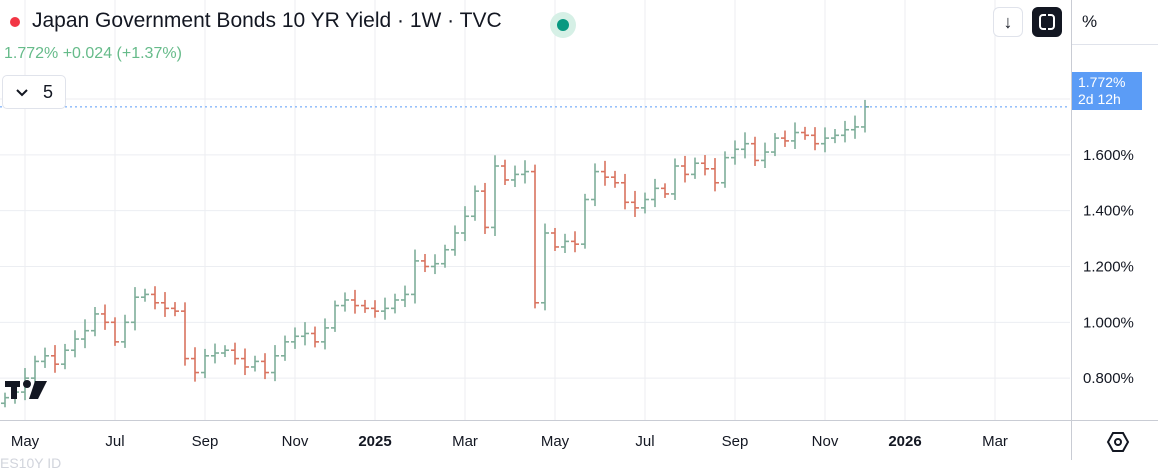  Describe the element at coordinates (1115, 22) in the screenshot. I see `percent-scale-button: %` at that location.